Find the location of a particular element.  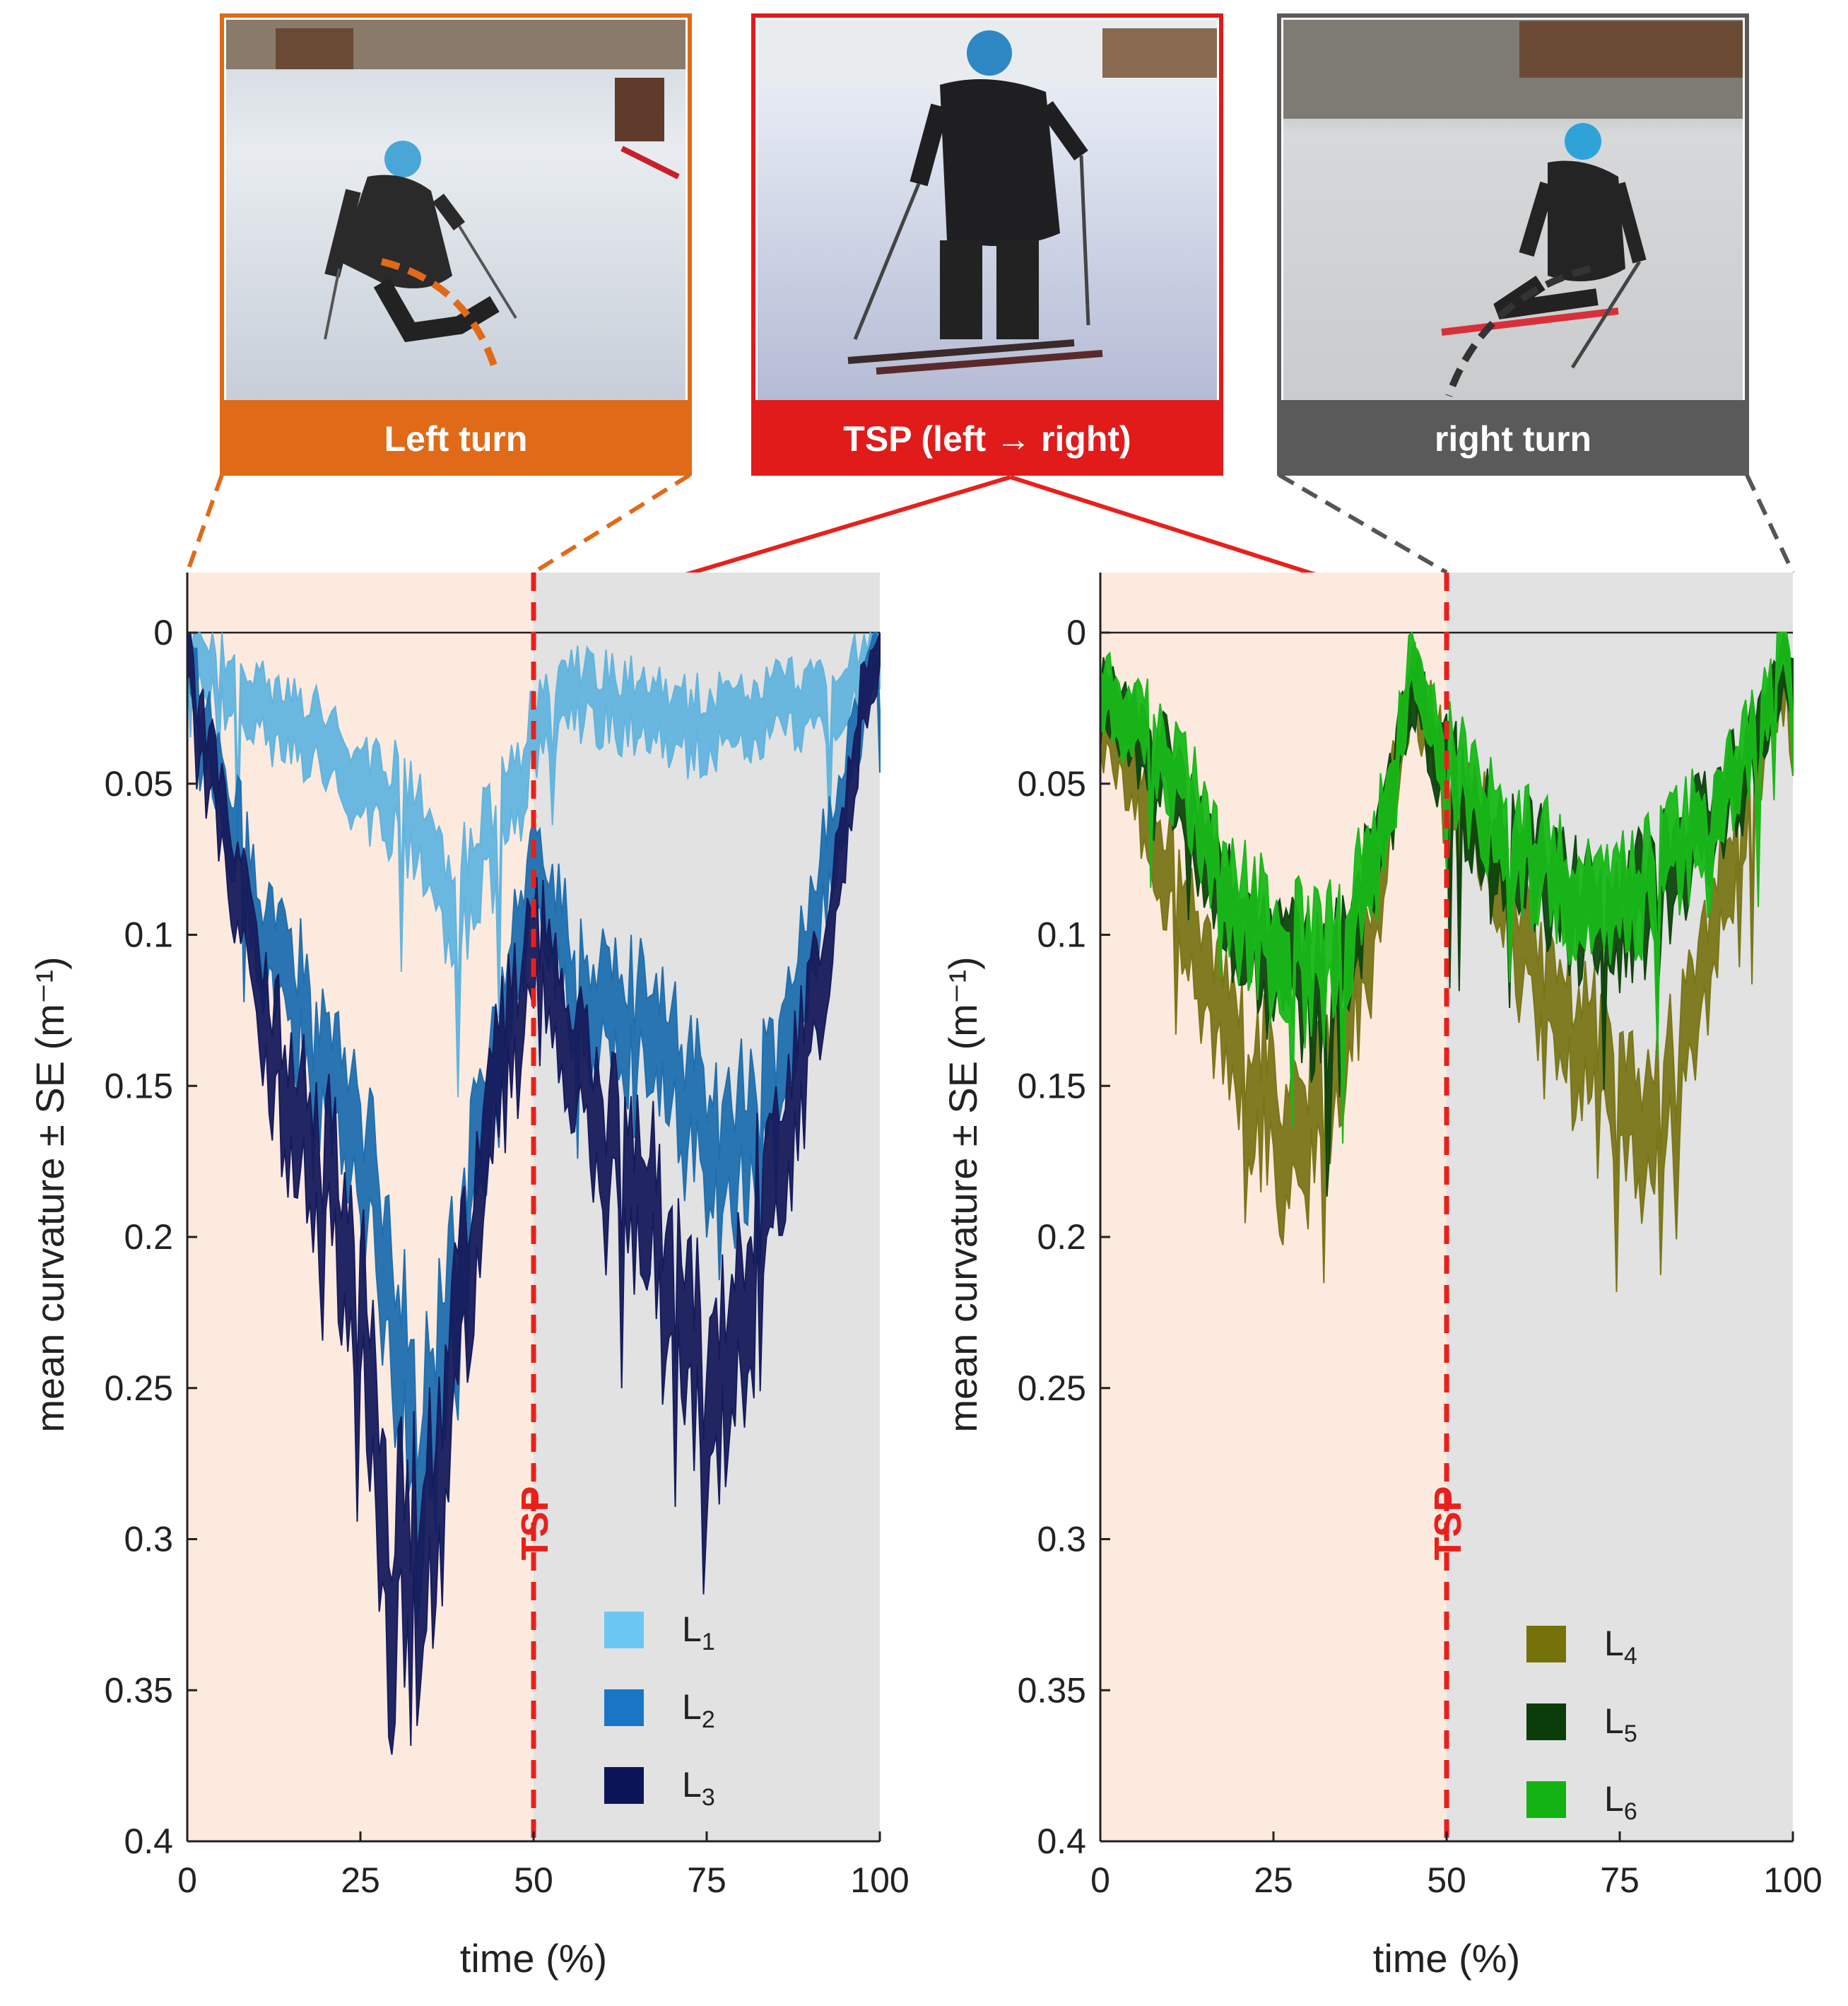

panel-caption-tsp: TSP (left → right) is located at coordinates (987, 439).